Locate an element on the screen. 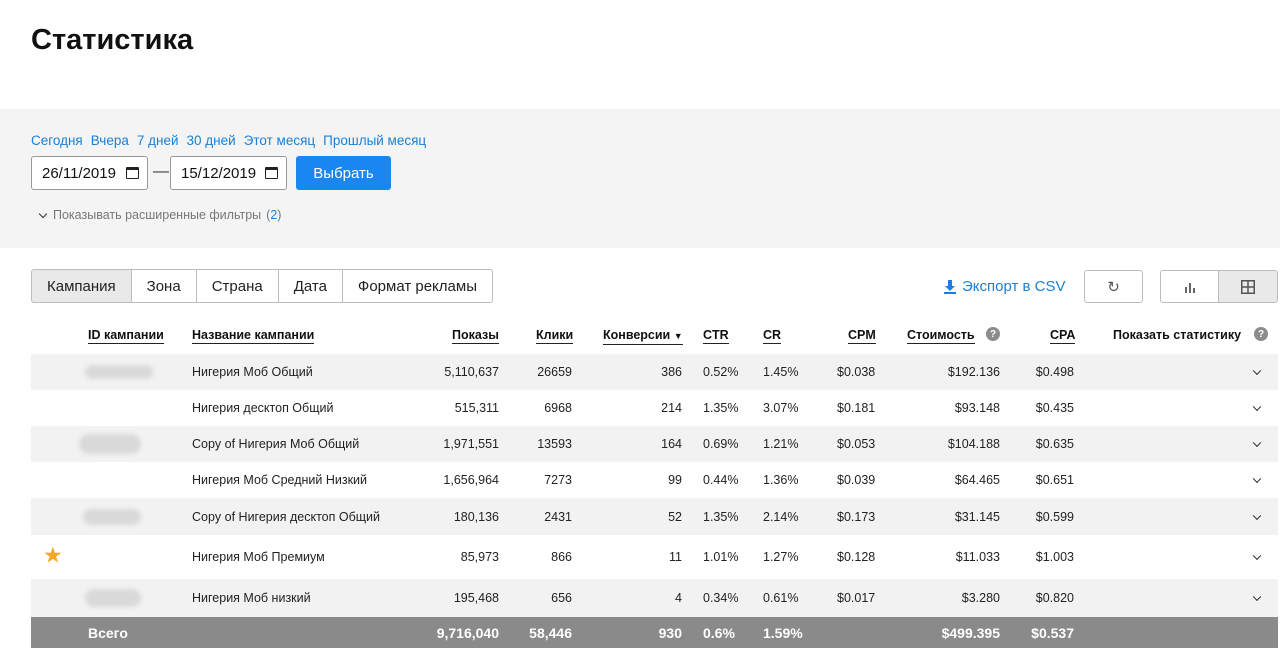 This screenshot has width=1280, height=651. date-to-input: 15/12/2019 is located at coordinates (228, 173).